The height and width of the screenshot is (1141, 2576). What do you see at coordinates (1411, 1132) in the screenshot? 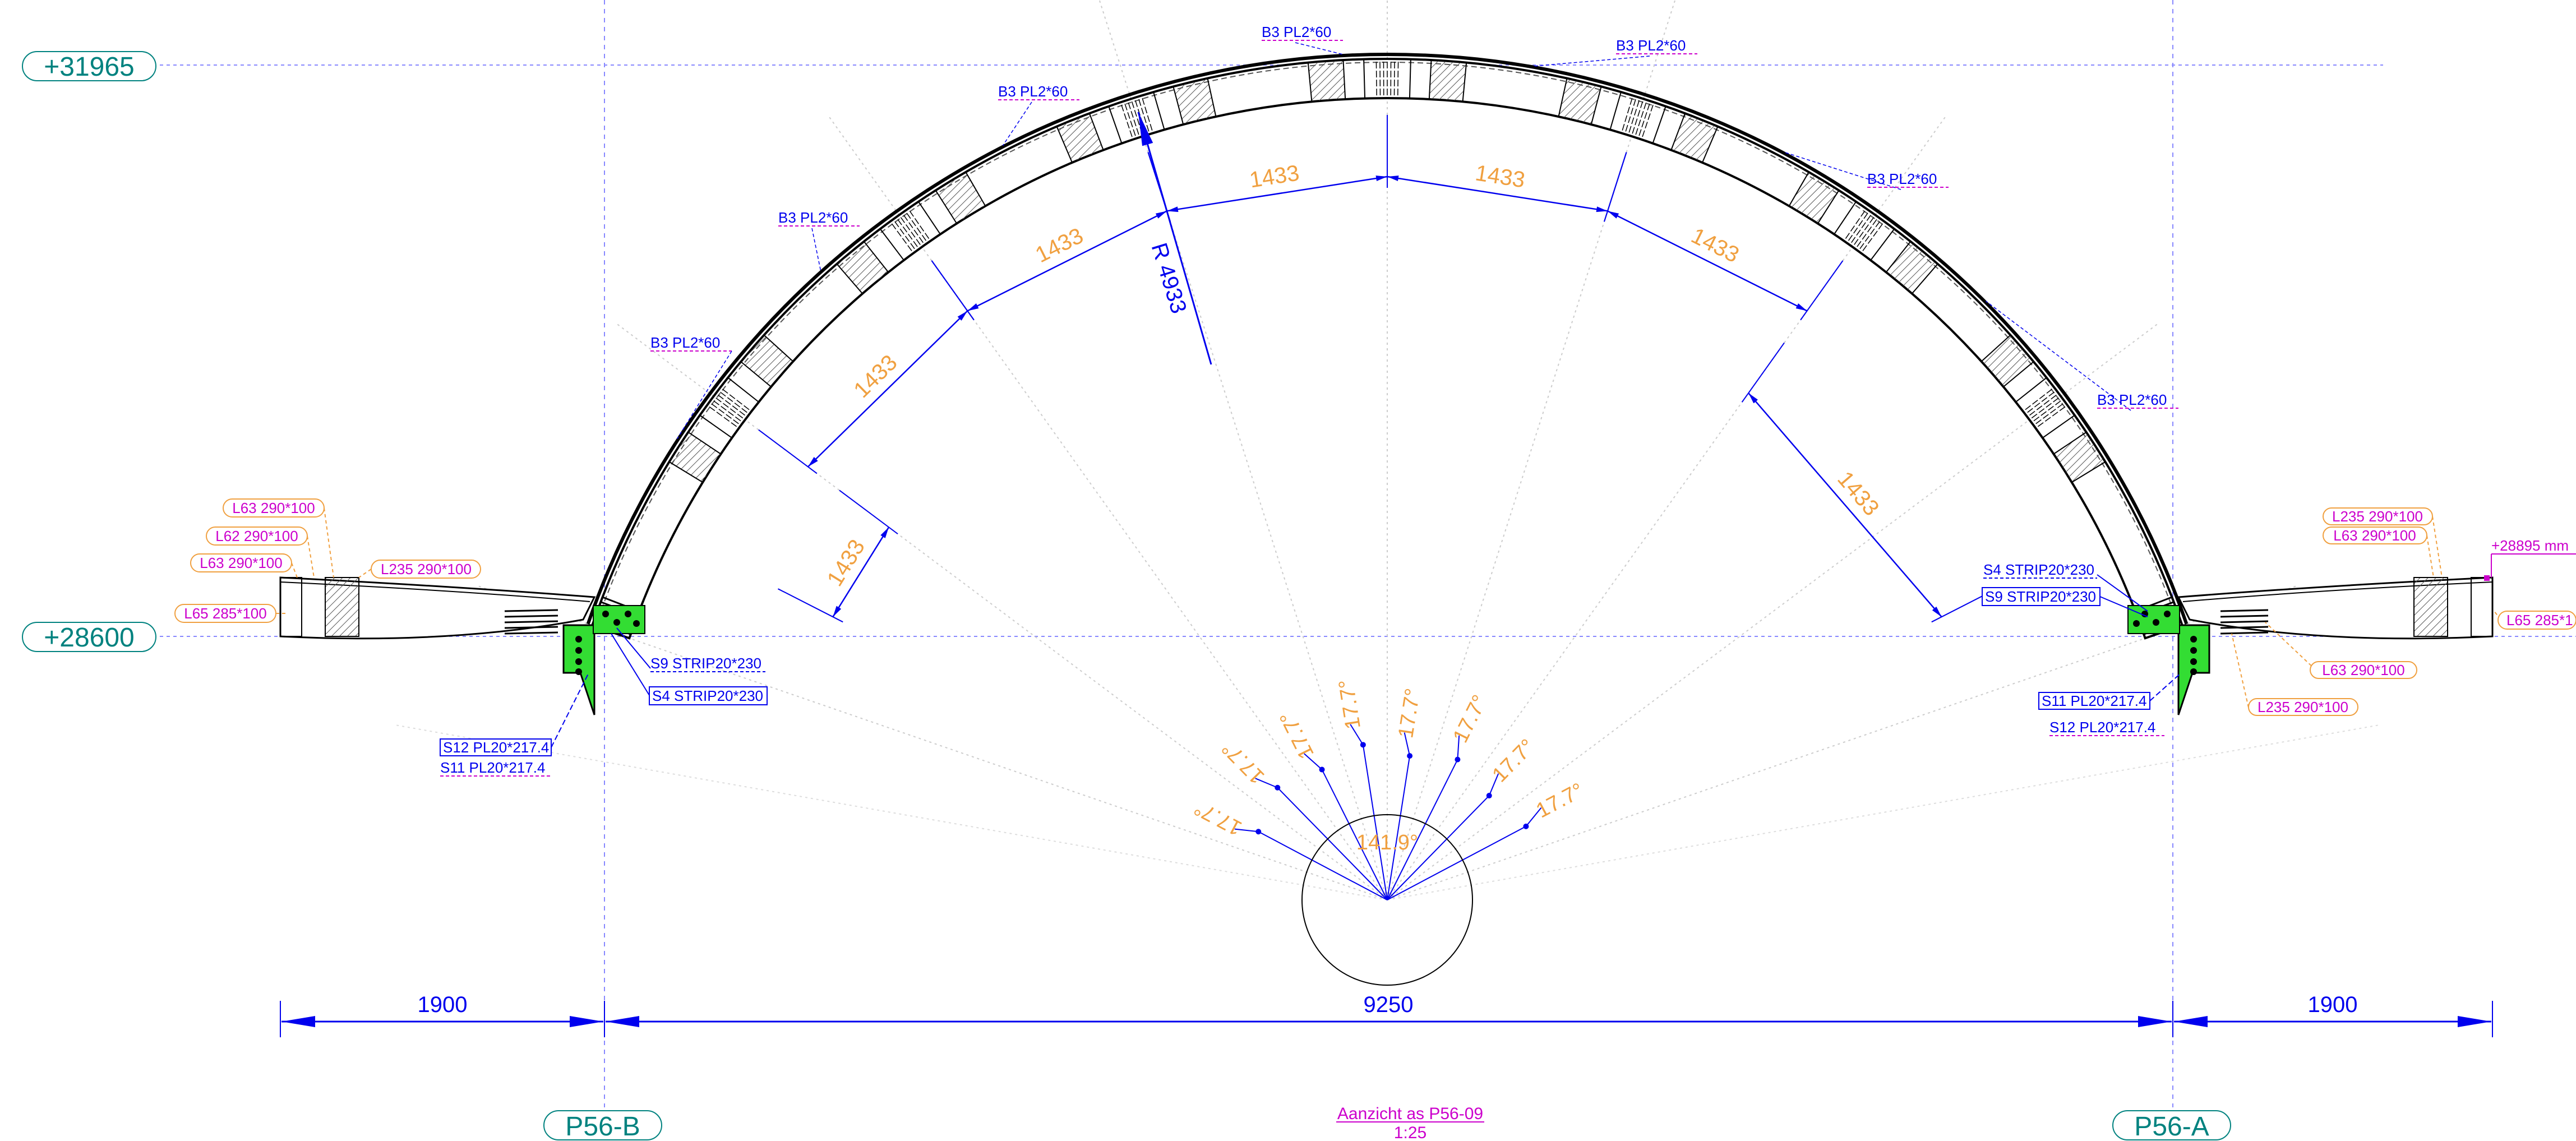
I see `svg-text: 1:25` at bounding box center [1411, 1132].